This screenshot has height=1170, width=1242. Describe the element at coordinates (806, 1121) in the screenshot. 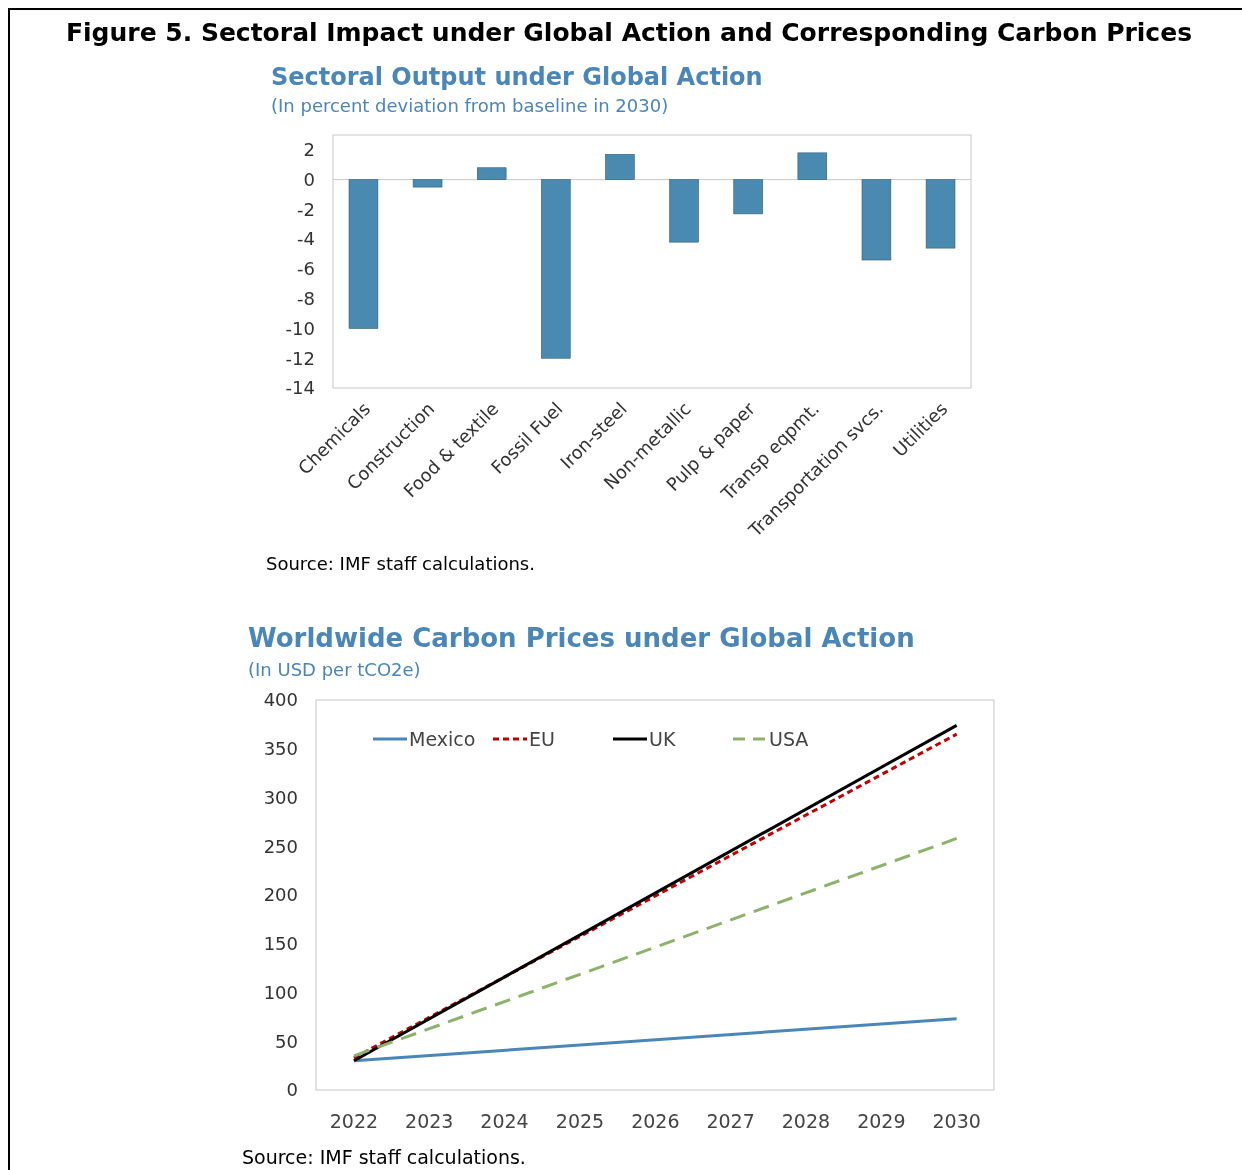

I see `x-tick-label: 2028` at that location.